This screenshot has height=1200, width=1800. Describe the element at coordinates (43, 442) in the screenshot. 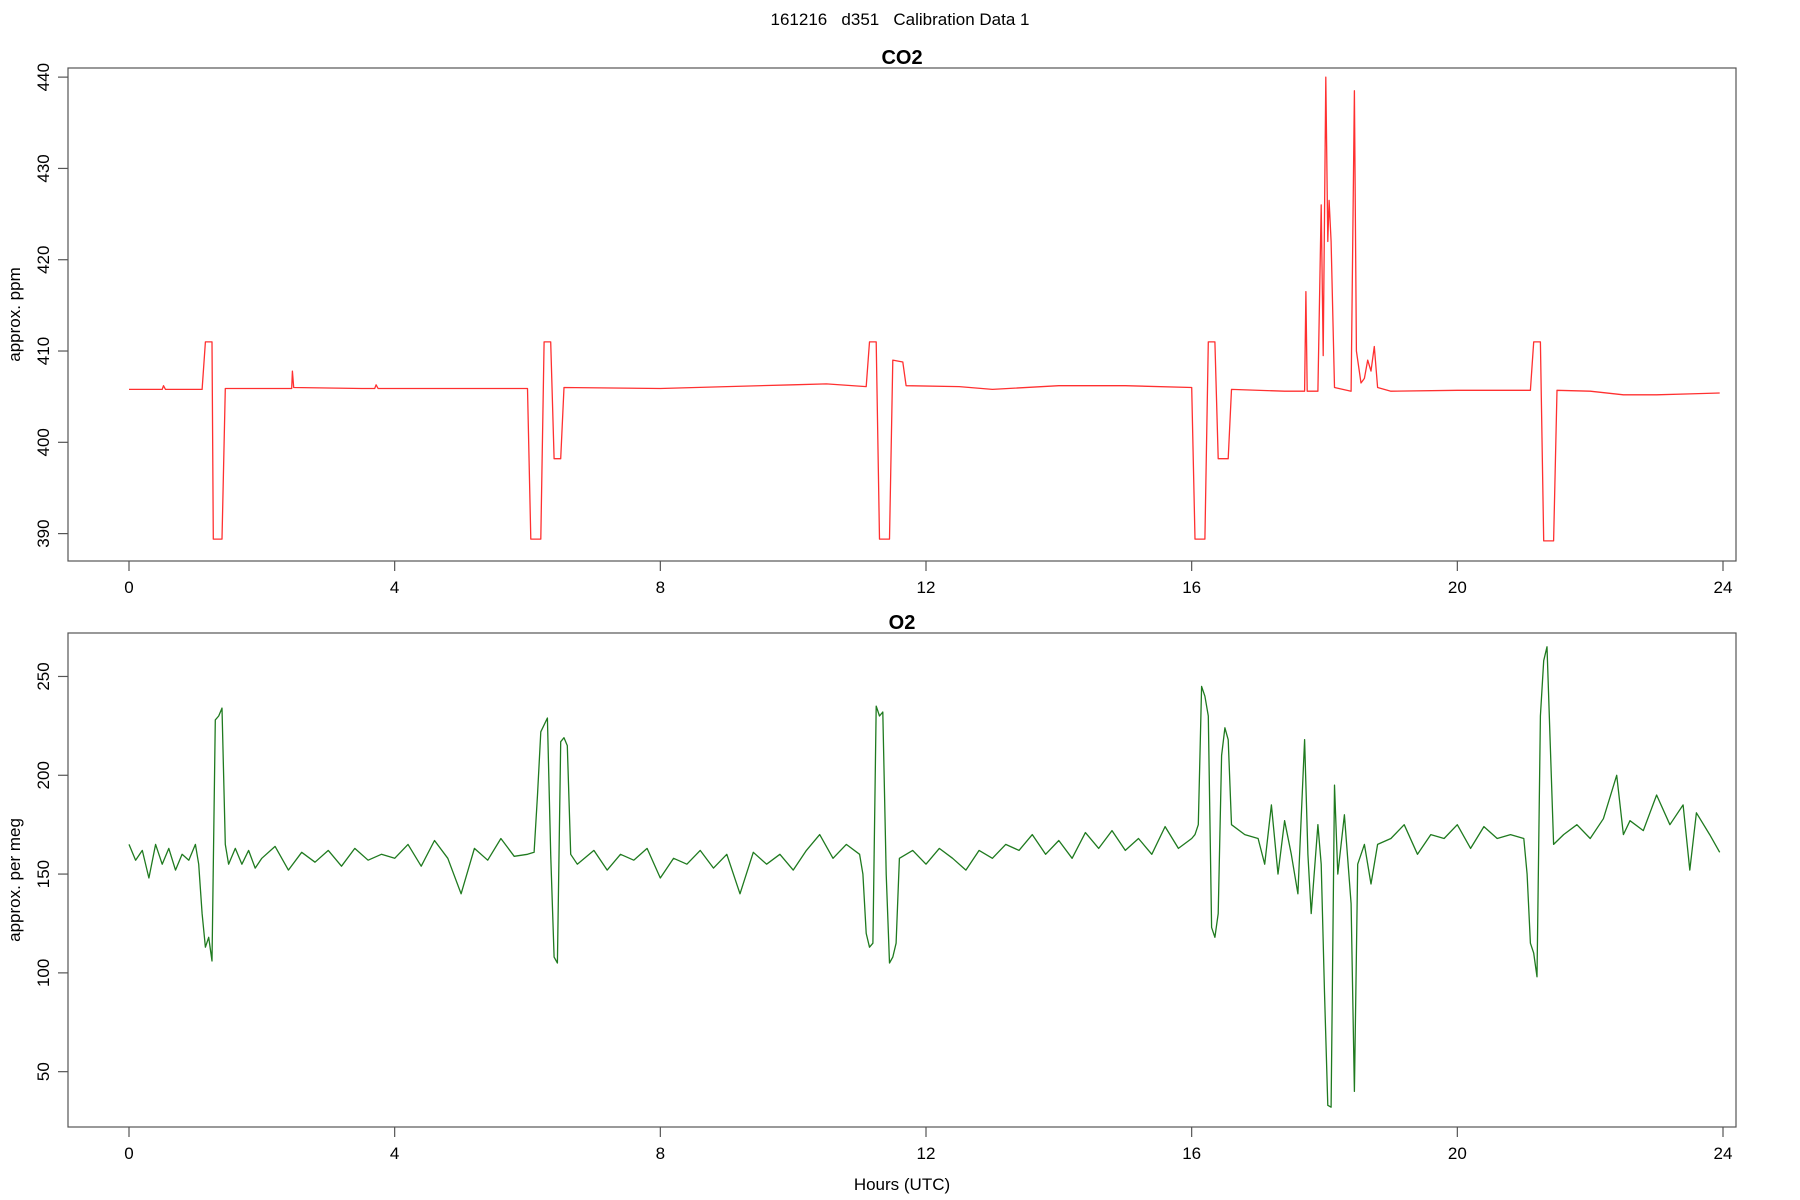

I see `co2-y-tick-label: 400` at that location.